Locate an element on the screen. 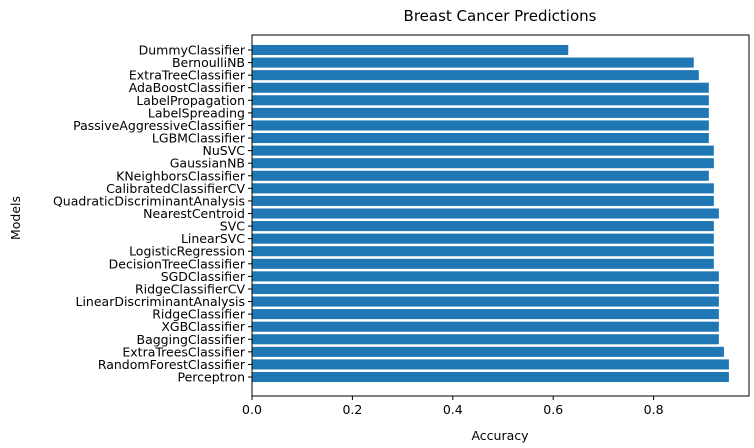 The image size is (754, 448). bar-KNeighborsClassifier is located at coordinates (480, 175).